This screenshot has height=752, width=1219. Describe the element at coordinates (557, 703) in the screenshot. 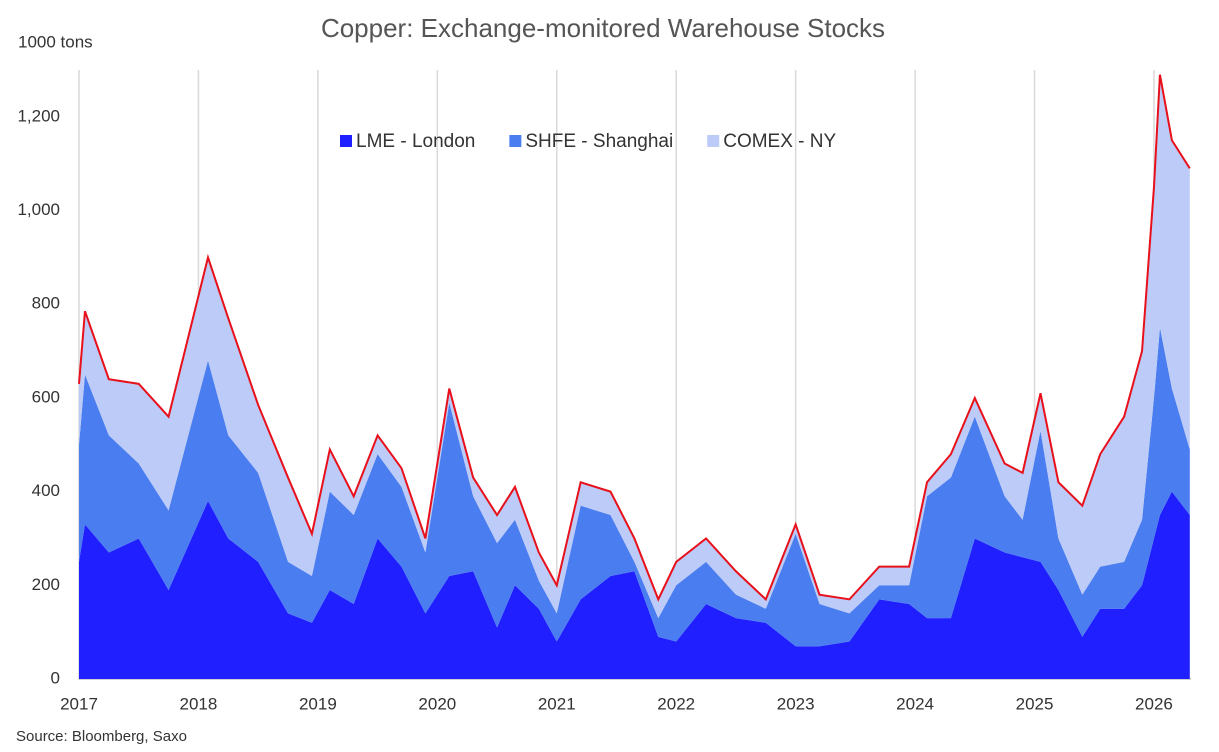

I see `x-tick-label: 2021` at that location.